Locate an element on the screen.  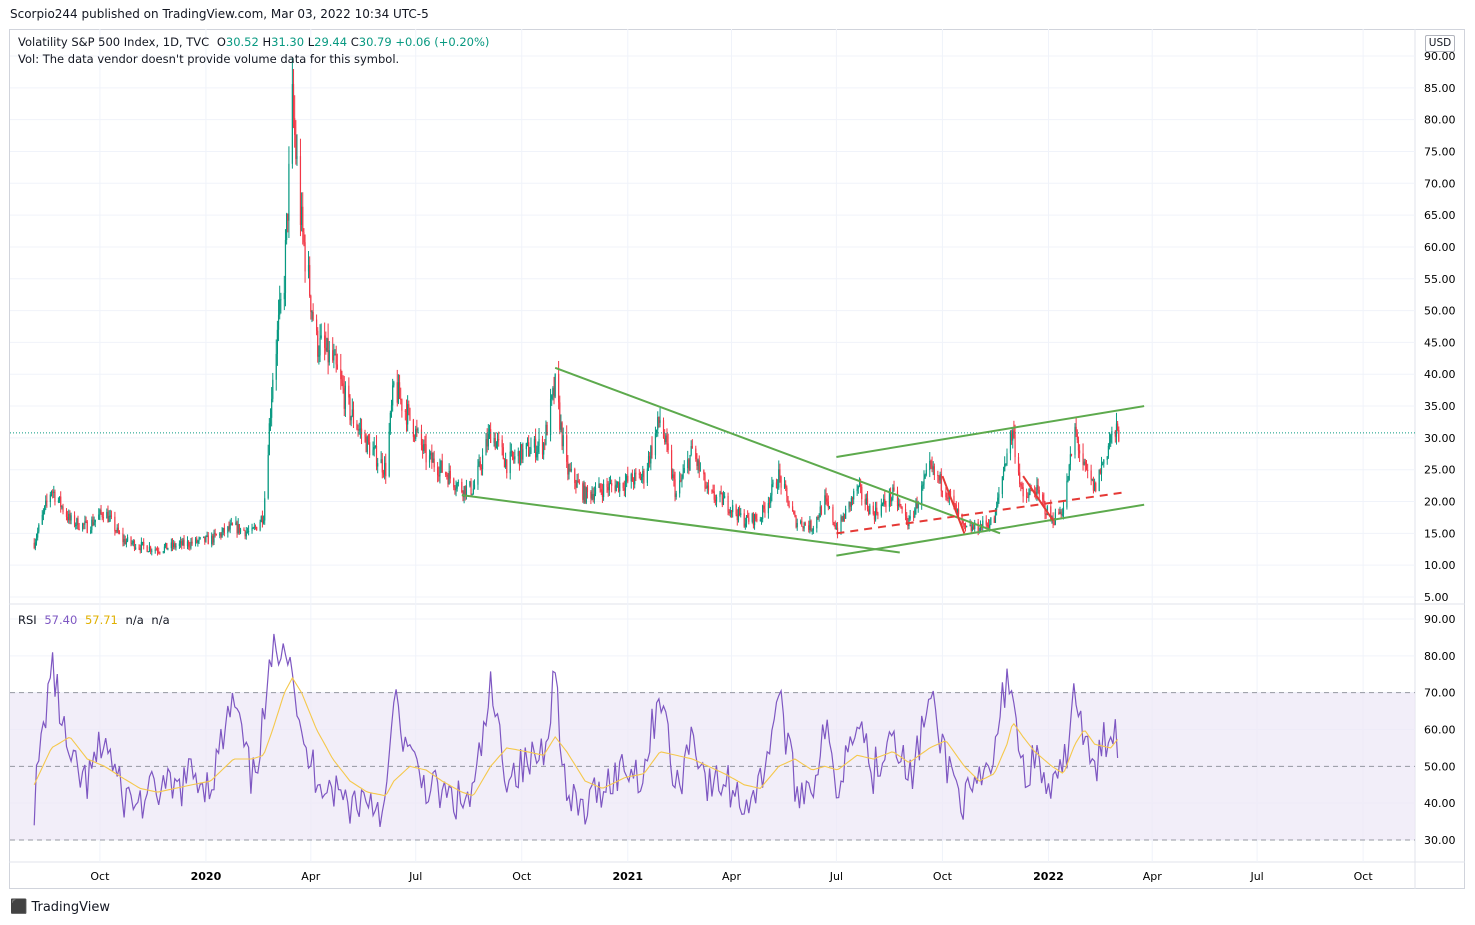
trendline-descending-bottom is located at coordinates (680, 524).